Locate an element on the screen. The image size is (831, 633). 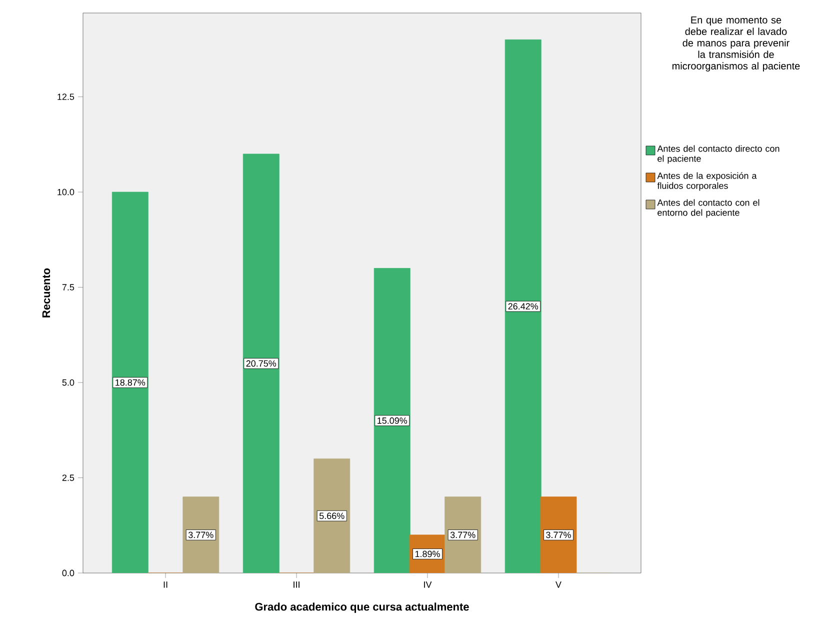
x-tick-label: V is located at coordinates (559, 585).